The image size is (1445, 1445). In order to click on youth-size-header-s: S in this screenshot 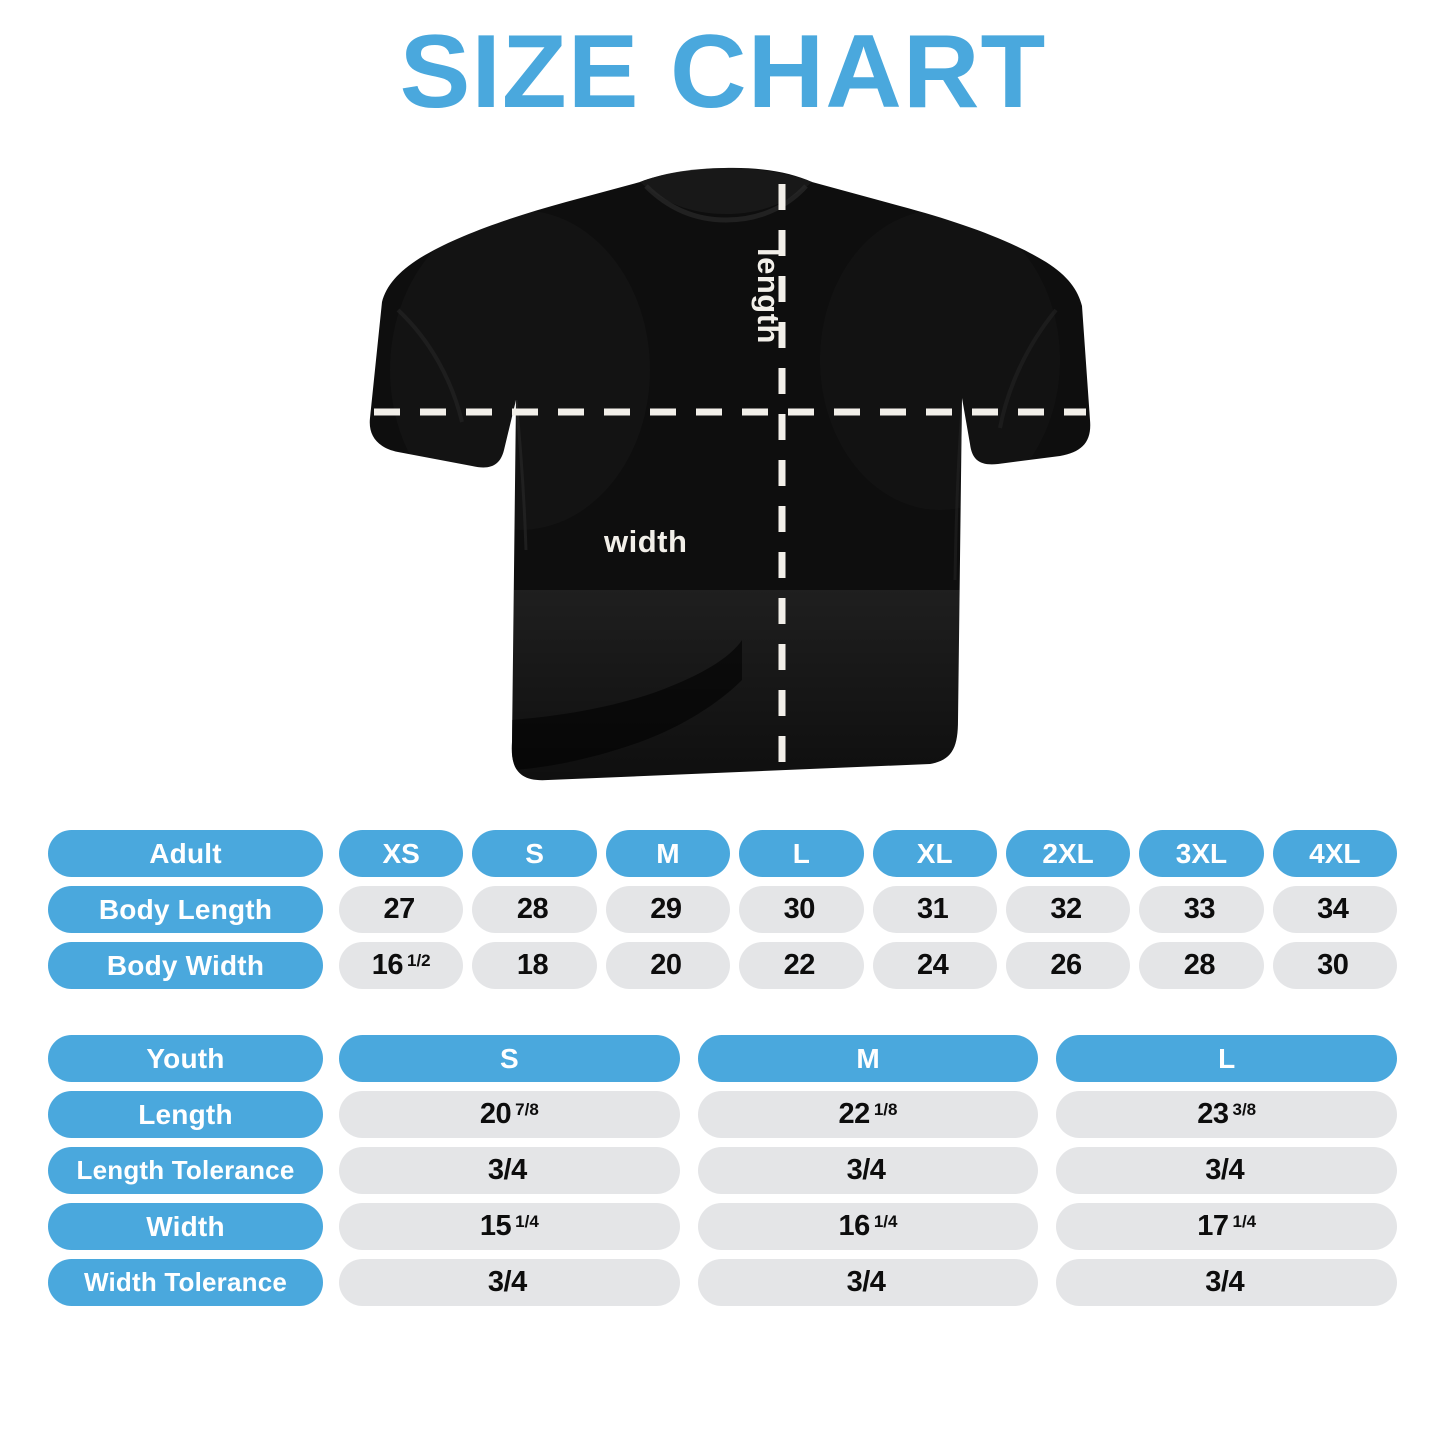, I will do `click(509, 1058)`.